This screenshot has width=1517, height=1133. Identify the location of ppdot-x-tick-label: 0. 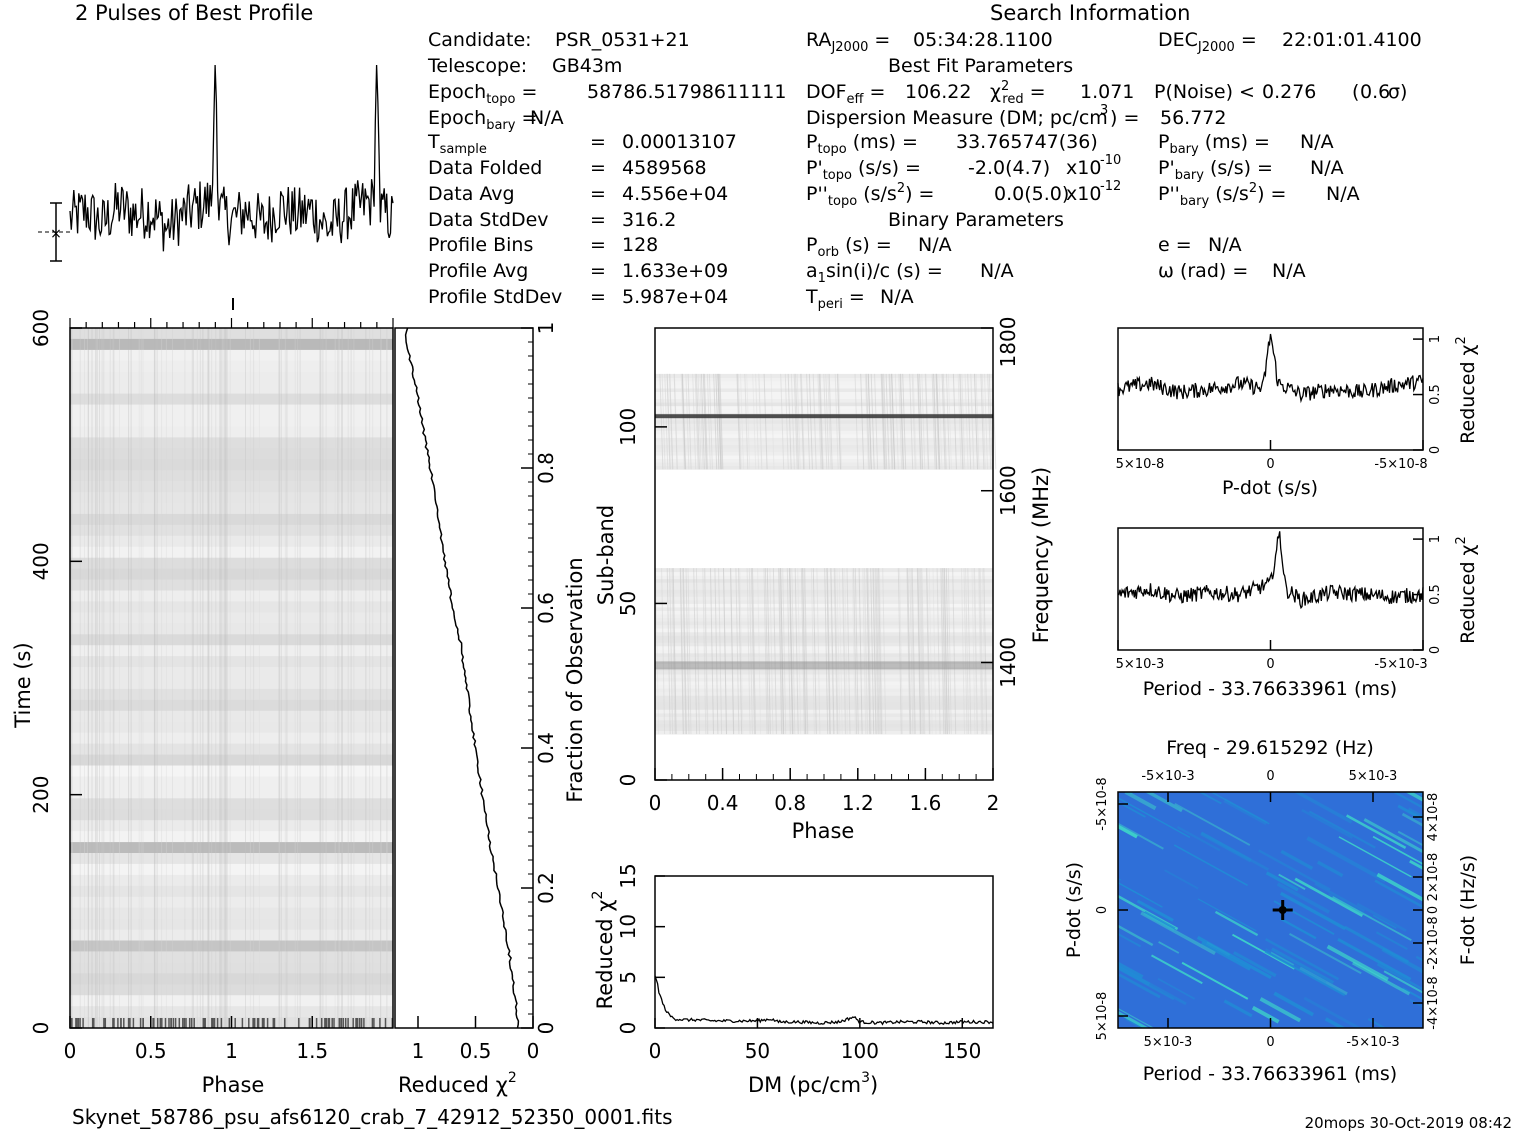
(1270, 1042).